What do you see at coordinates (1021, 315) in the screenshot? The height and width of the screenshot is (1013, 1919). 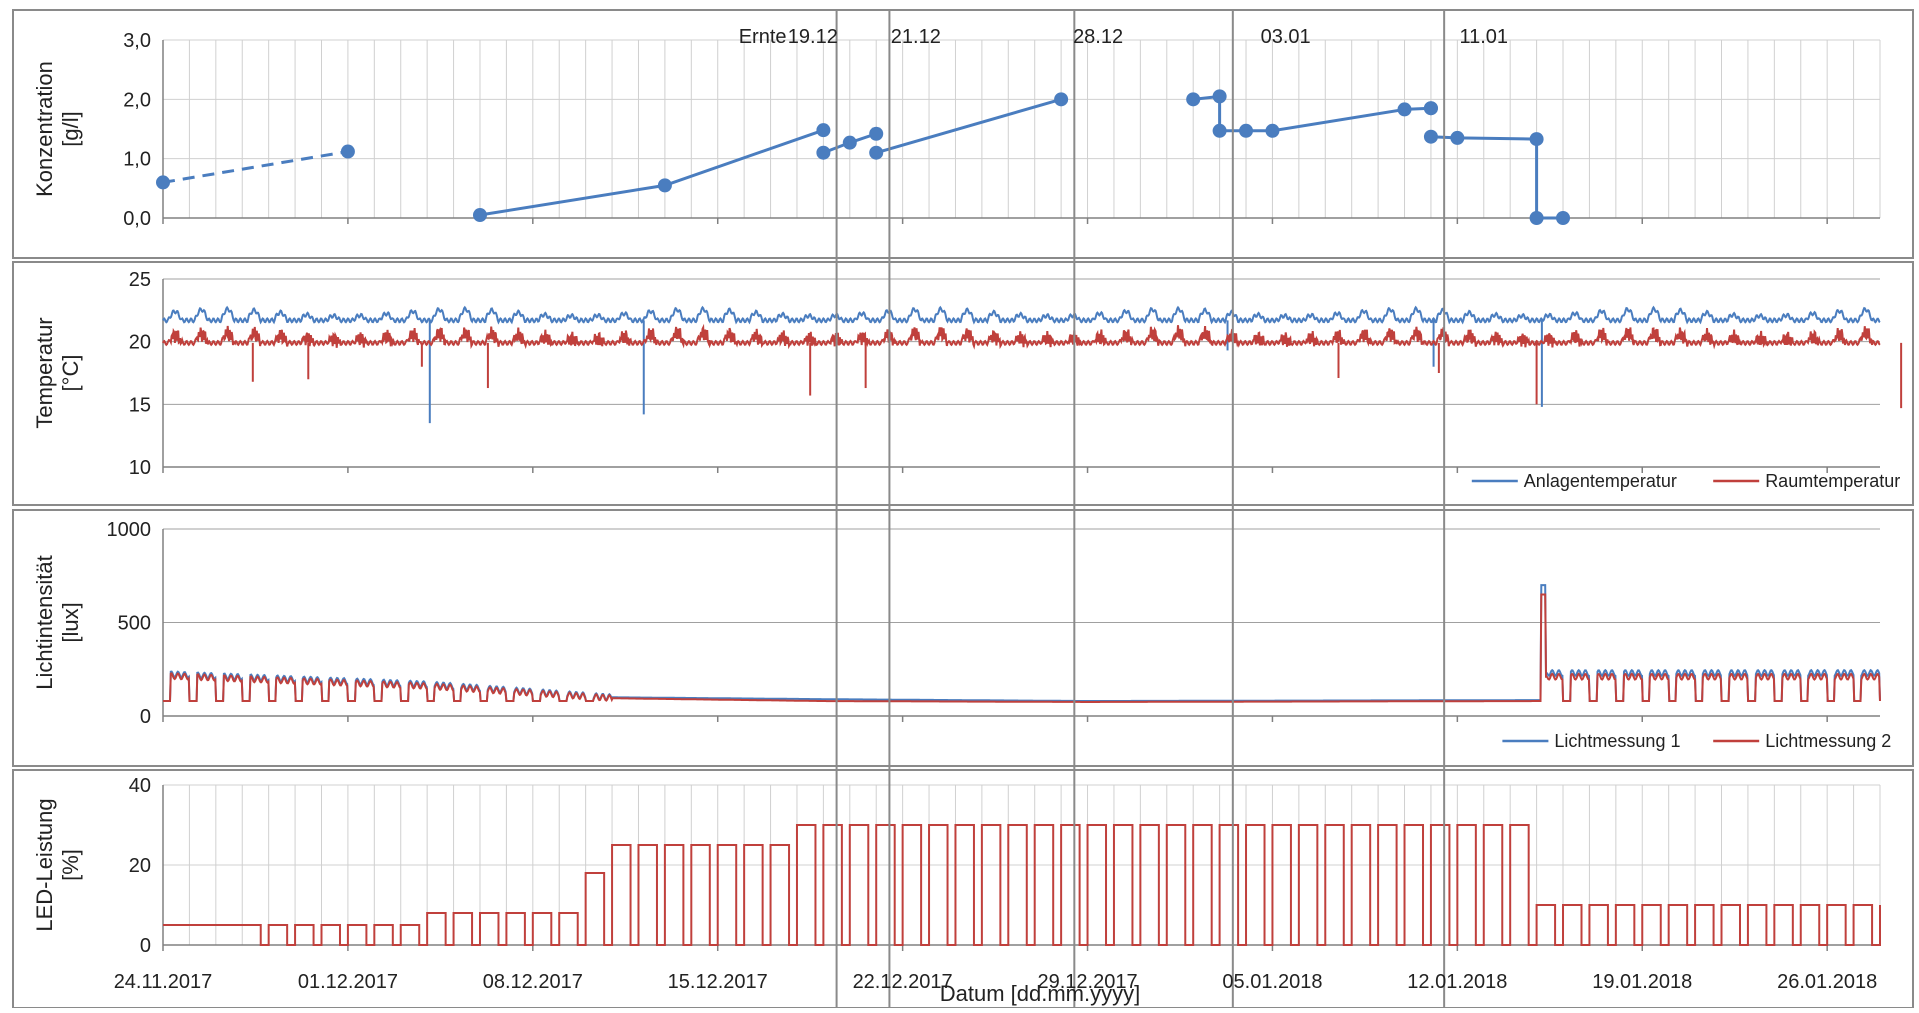 I see `series-line-anlagentemperatur` at bounding box center [1021, 315].